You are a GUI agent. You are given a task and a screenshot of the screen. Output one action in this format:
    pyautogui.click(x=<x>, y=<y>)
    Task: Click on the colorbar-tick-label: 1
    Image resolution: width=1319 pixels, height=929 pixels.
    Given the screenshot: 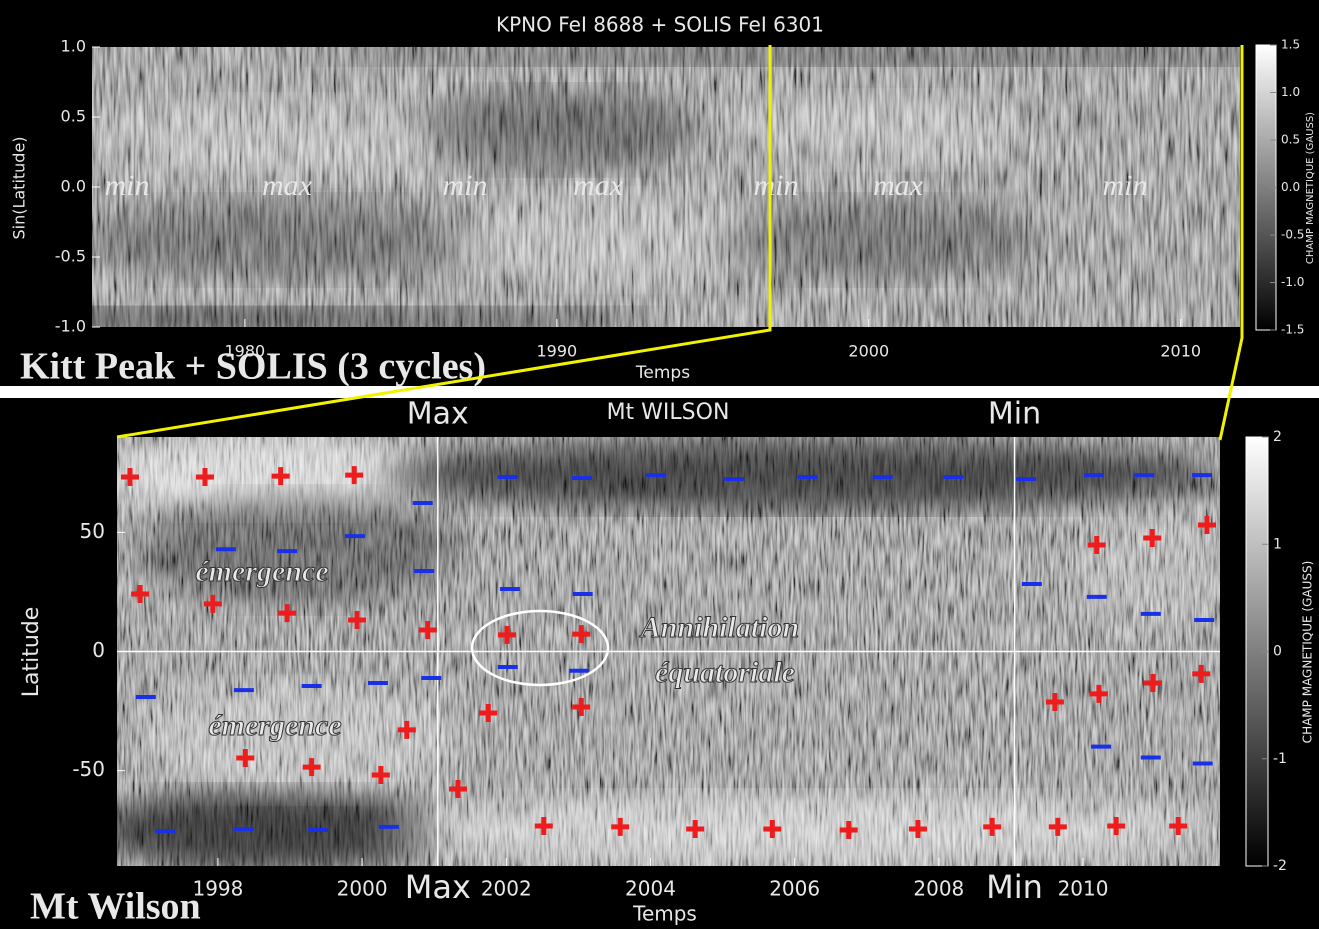 What is the action you would take?
    pyautogui.click(x=1277, y=544)
    